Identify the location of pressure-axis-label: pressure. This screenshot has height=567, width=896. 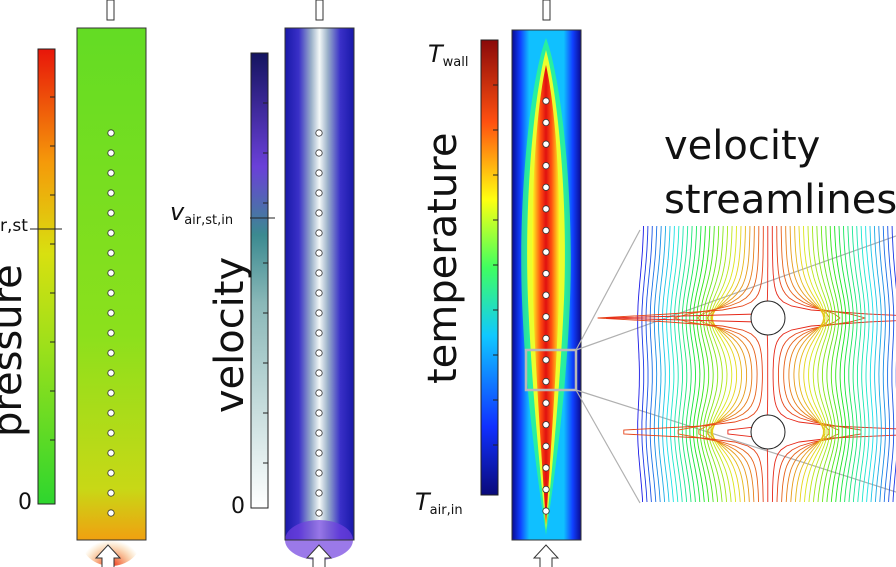
(15, 350).